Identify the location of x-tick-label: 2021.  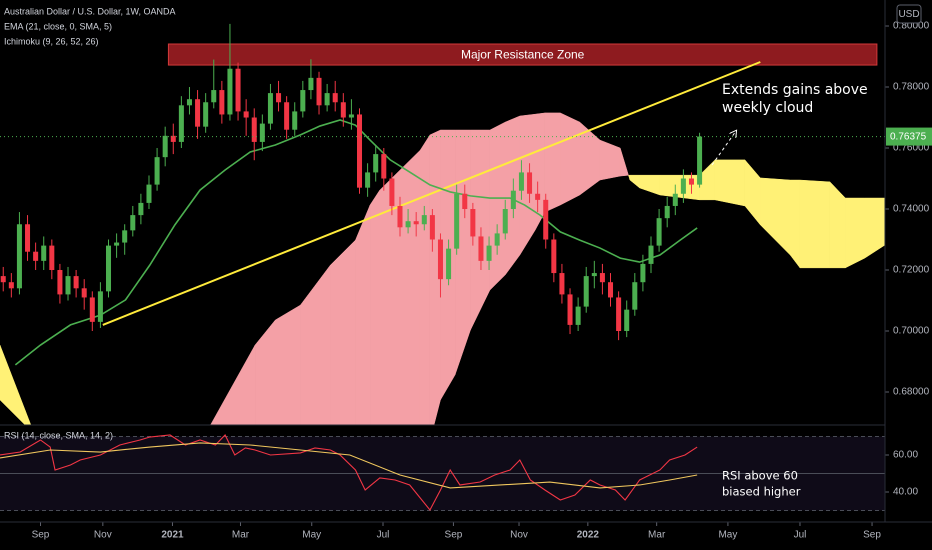
(172, 535).